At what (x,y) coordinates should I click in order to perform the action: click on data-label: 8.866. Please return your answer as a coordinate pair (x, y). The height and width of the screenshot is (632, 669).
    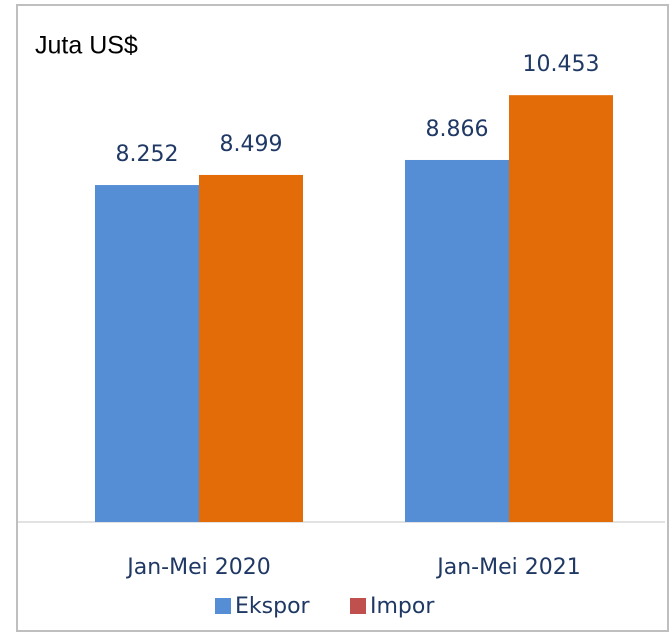
    Looking at the image, I should click on (457, 129).